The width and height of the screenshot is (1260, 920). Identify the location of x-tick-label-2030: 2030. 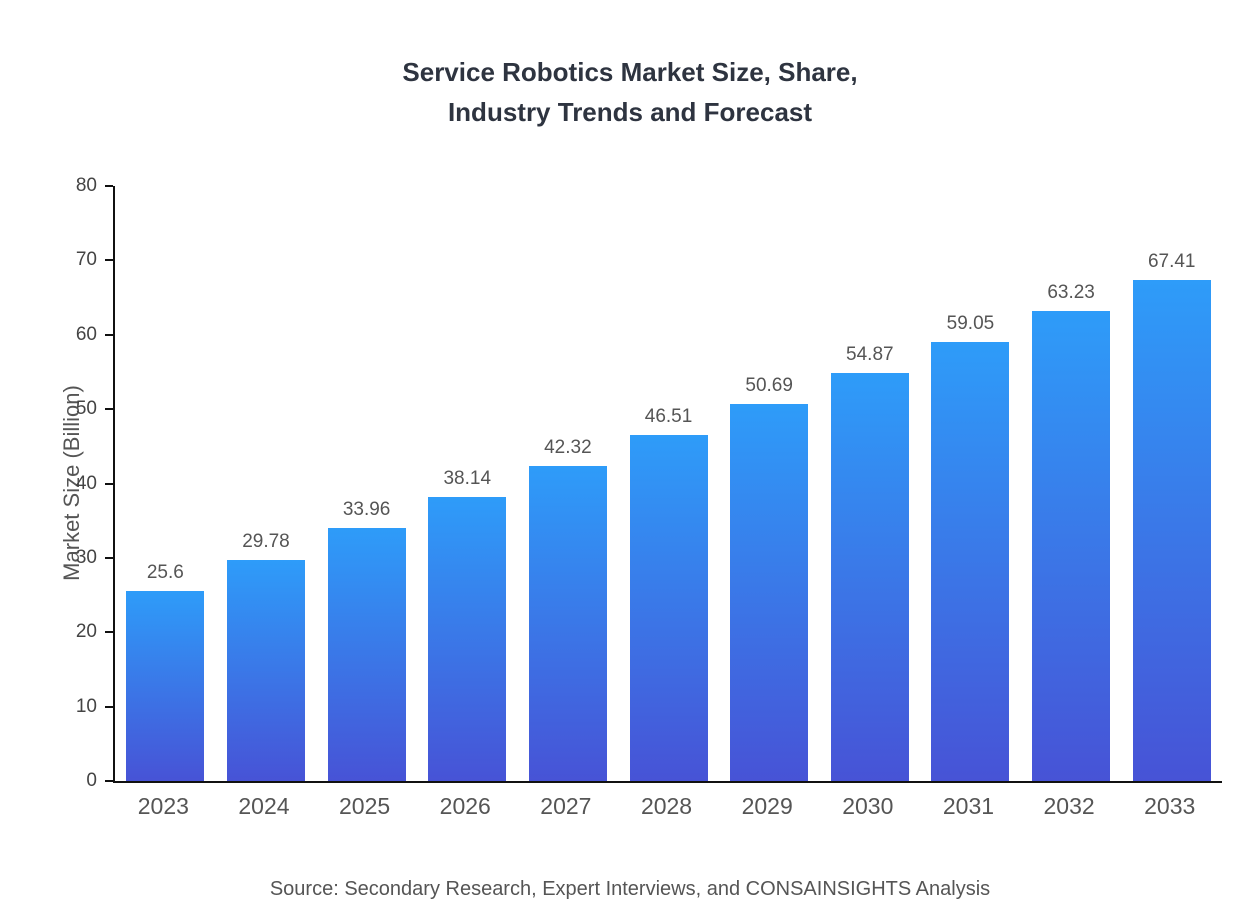
(868, 806).